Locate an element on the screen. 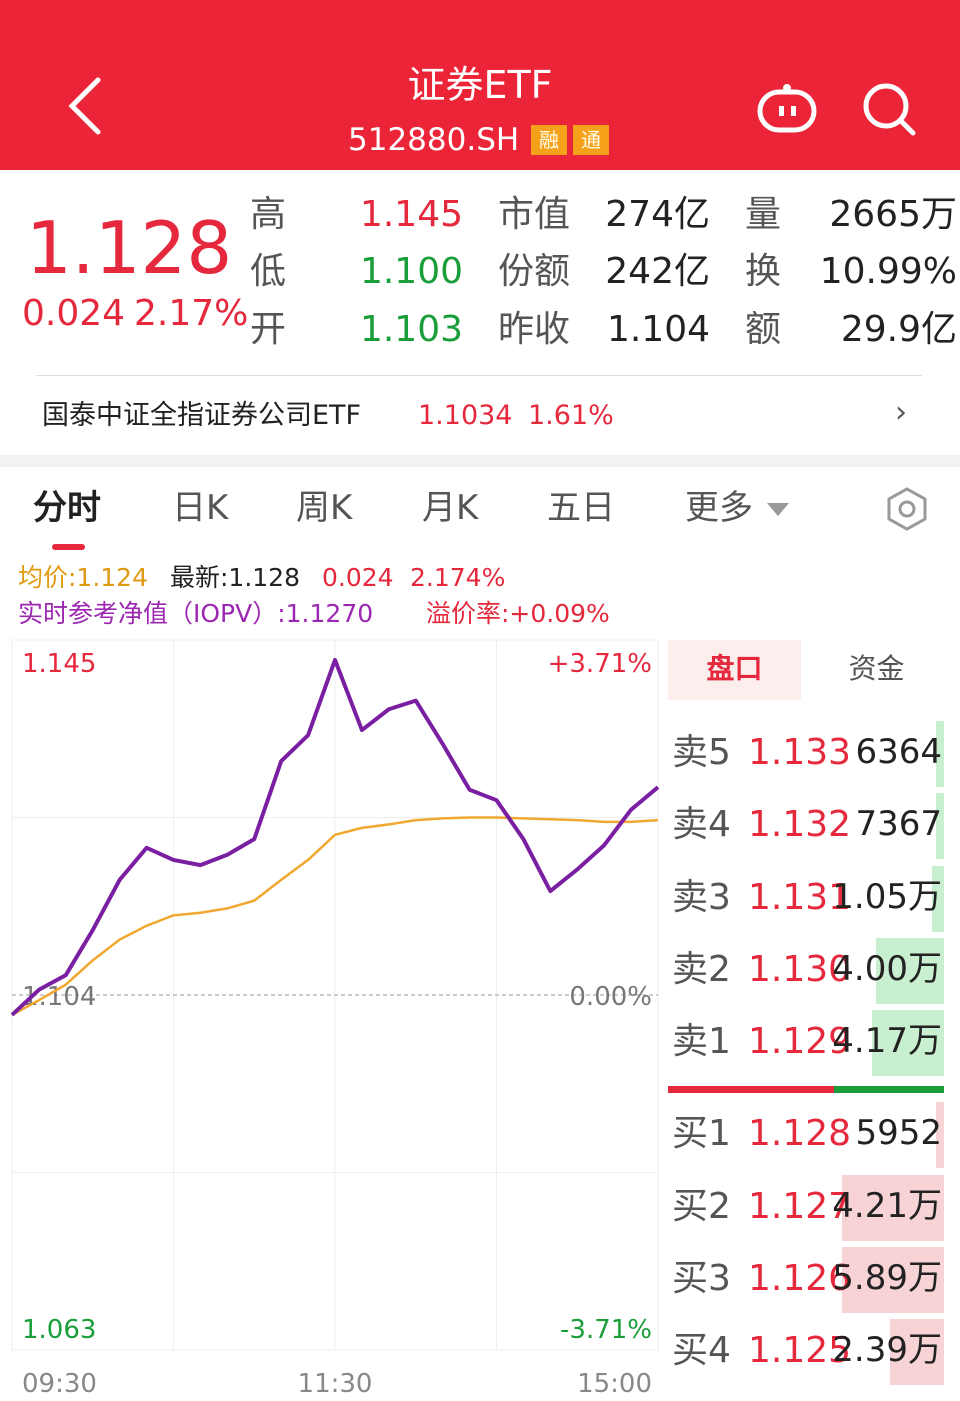 The image size is (960, 1401). latest: 最新:1.128 is located at coordinates (235, 577).